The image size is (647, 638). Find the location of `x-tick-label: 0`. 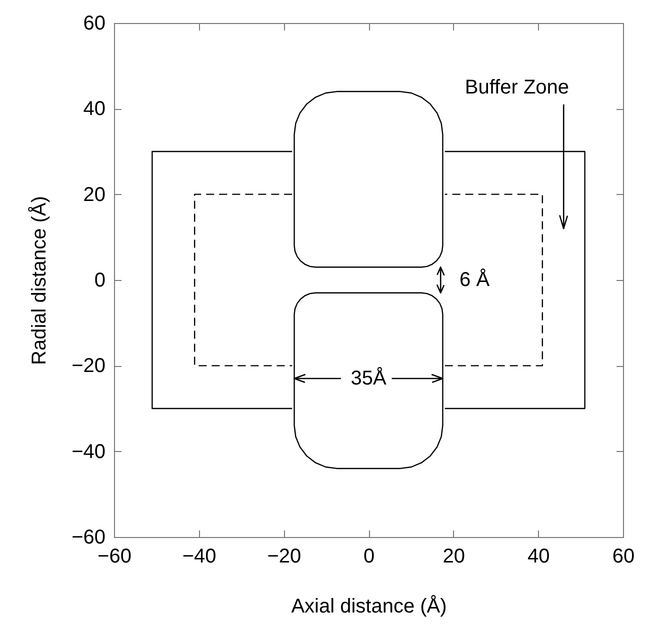

x-tick-label: 0 is located at coordinates (369, 557).